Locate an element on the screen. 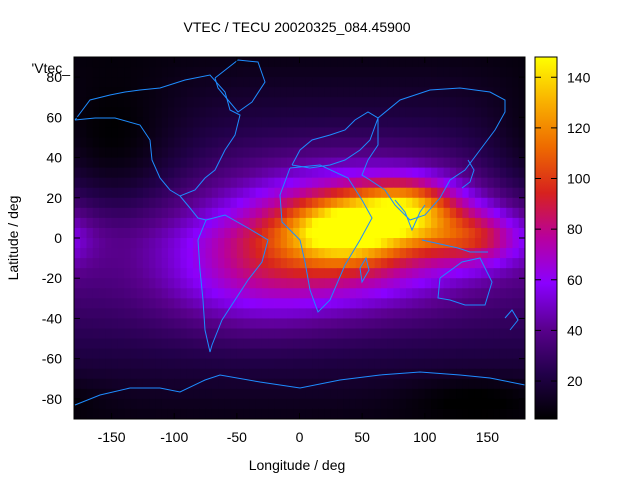 The image size is (640, 485). y-tick-label: -80 is located at coordinates (52, 399).